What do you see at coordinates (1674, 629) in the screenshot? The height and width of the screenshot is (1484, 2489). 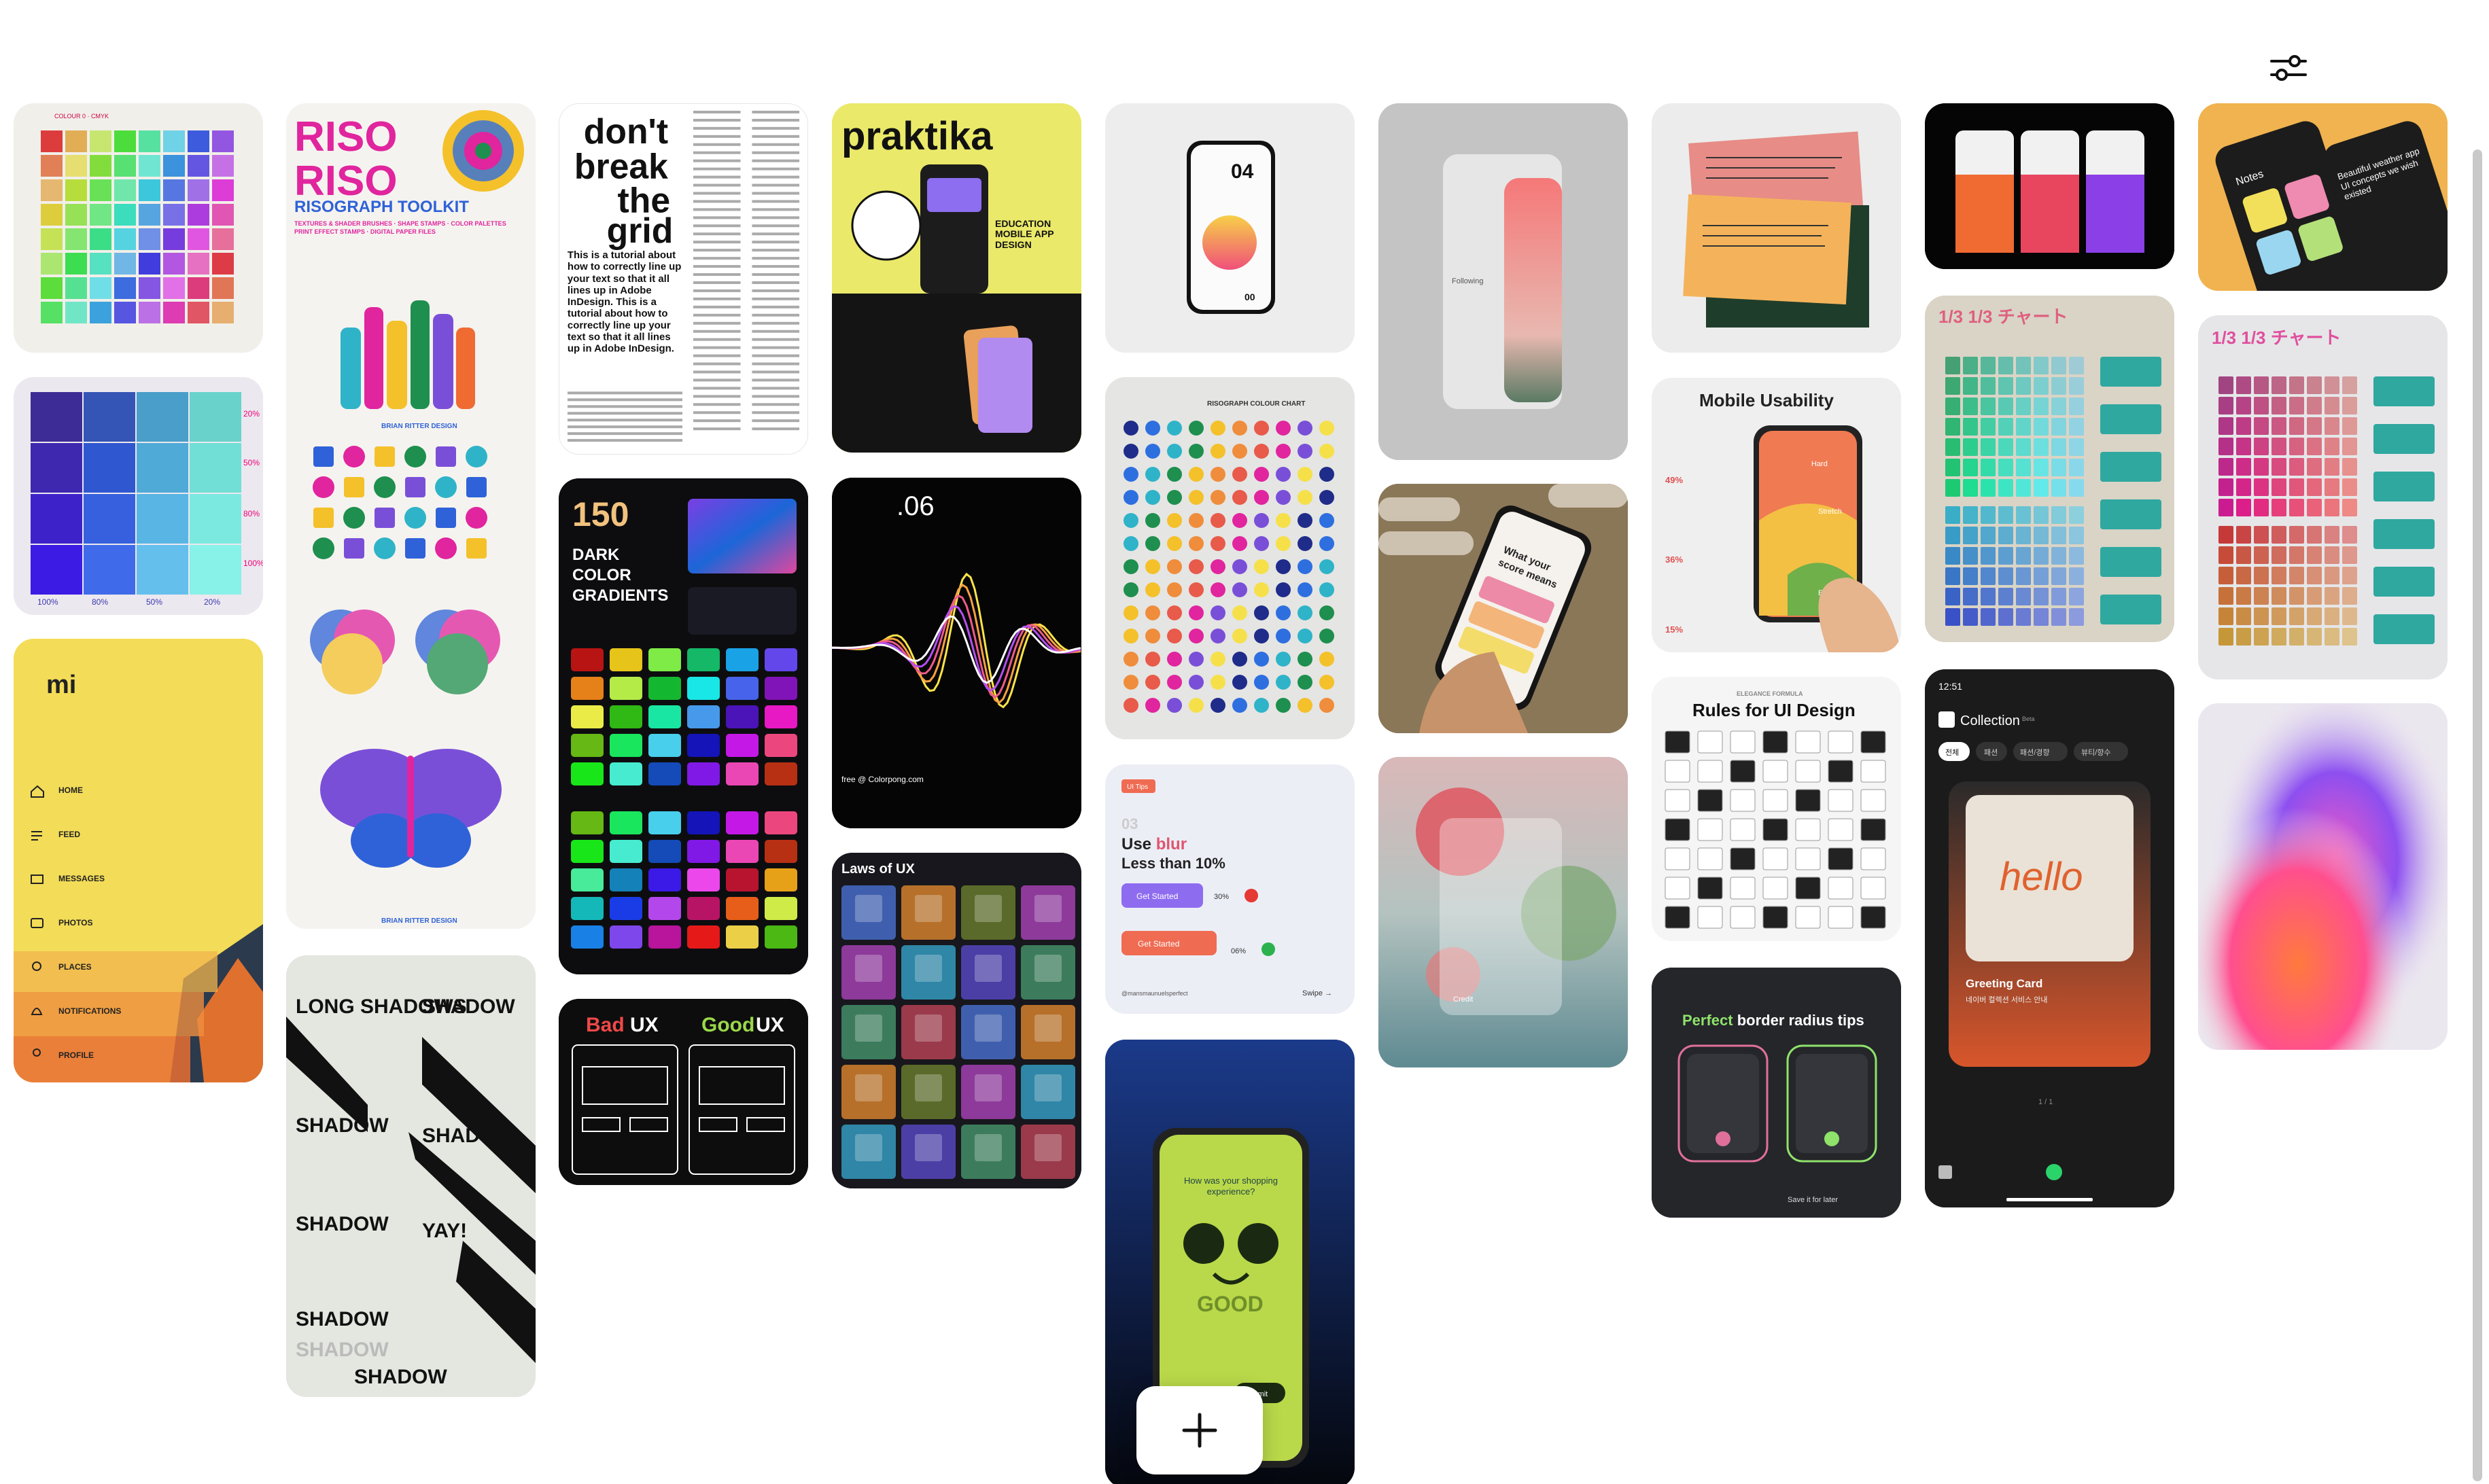 I see `usability-stat: 15%` at bounding box center [1674, 629].